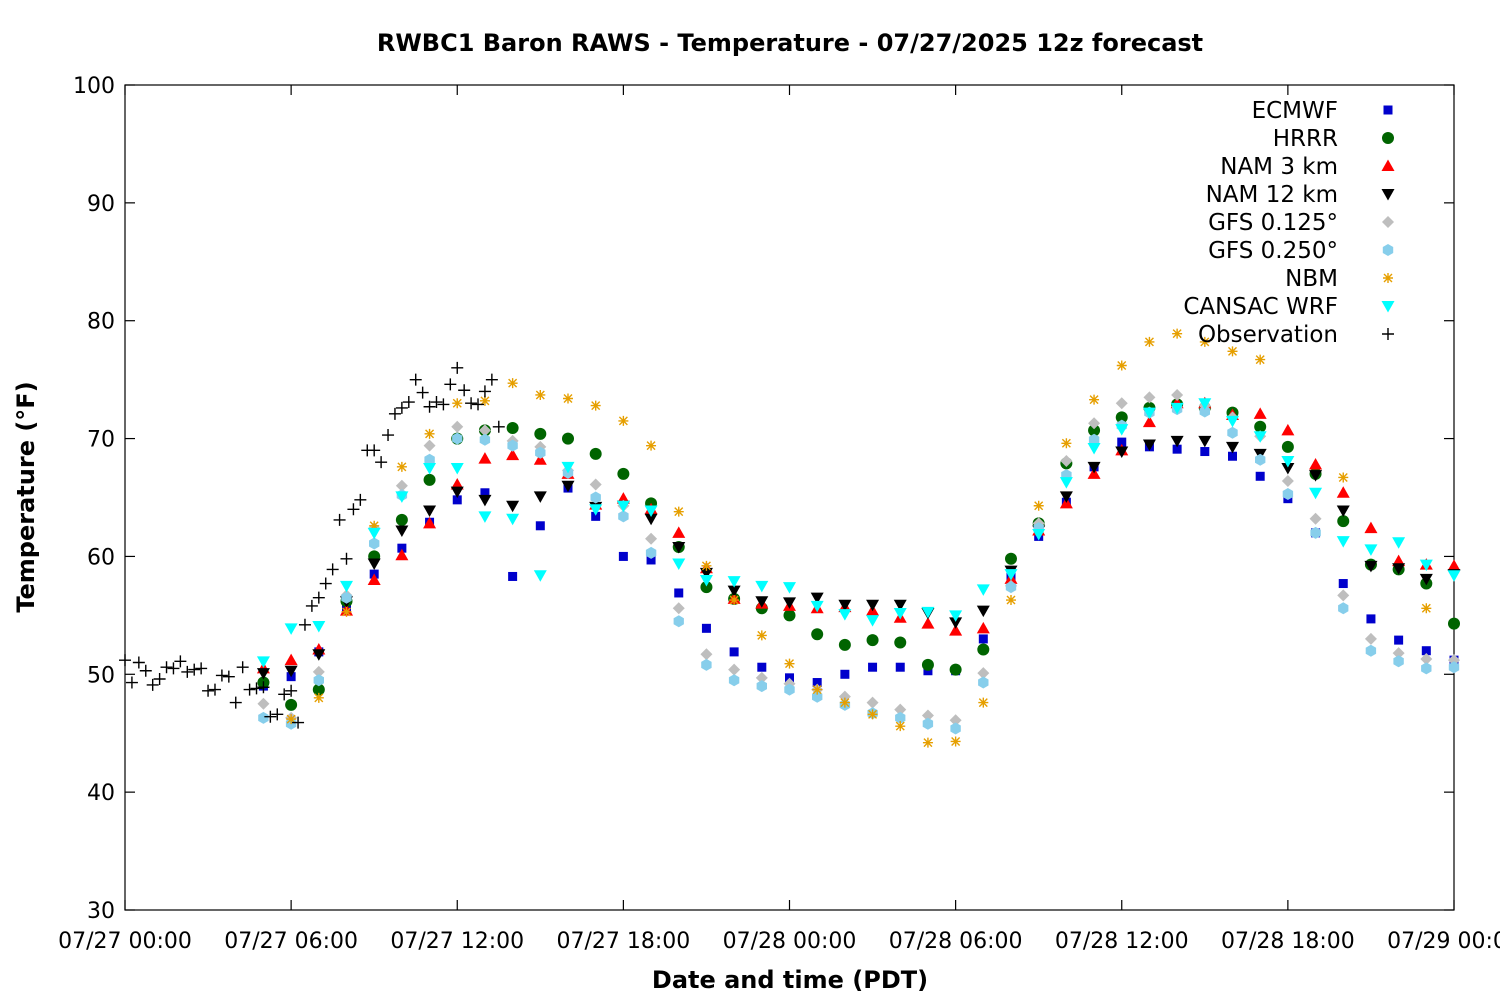 Image resolution: width=1500 pixels, height=1000 pixels. I want to click on y-tick-label: 80, so click(101, 322).